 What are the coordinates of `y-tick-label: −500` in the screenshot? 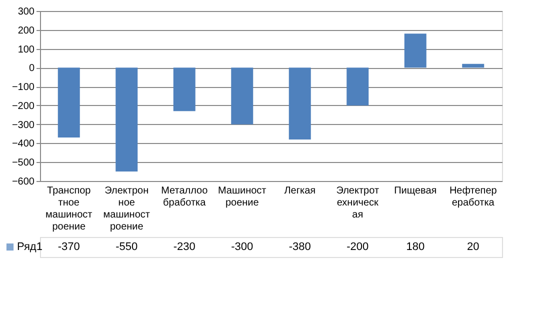 It's located at (23, 163).